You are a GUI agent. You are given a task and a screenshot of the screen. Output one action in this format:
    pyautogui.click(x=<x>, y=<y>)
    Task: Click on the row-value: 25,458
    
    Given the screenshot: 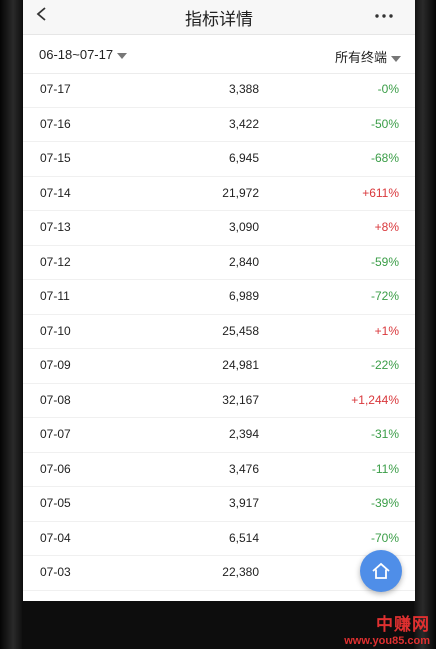 What is the action you would take?
    pyautogui.click(x=240, y=330)
    